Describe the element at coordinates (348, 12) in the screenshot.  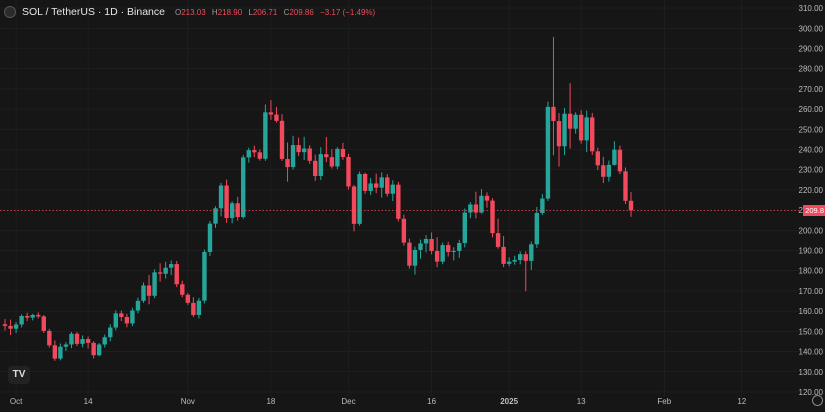
I see `change-value: −3.17 (−1.49%)` at that location.